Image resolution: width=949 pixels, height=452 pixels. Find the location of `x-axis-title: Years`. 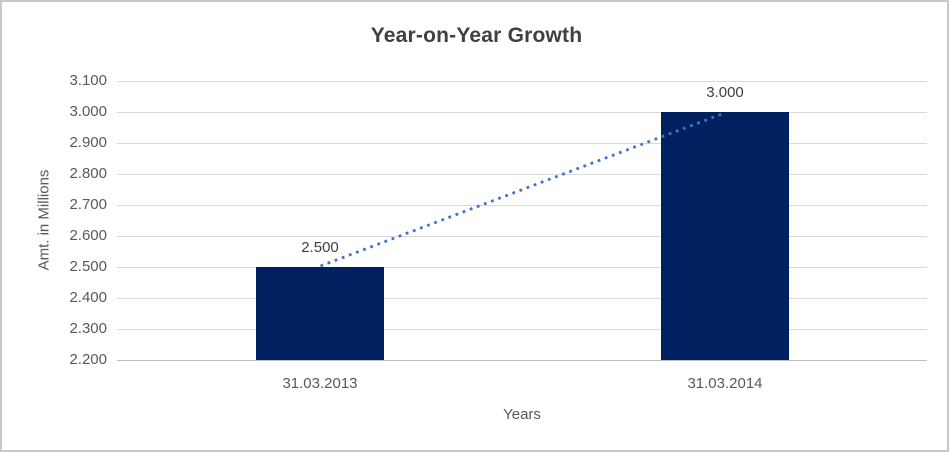

x-axis-title: Years is located at coordinates (522, 414).